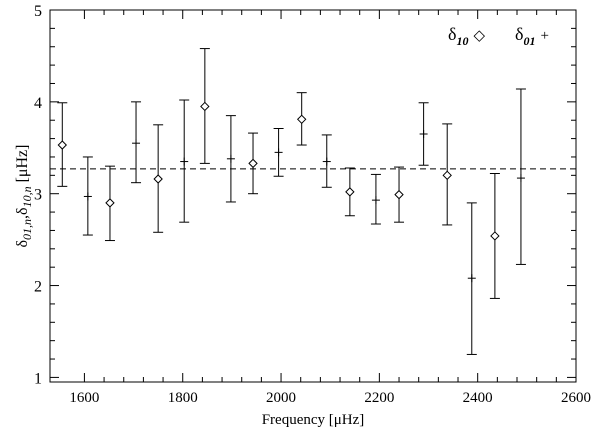 This screenshot has width=600, height=436. Describe the element at coordinates (38, 195) in the screenshot. I see `y-tick-label: 3` at that location.